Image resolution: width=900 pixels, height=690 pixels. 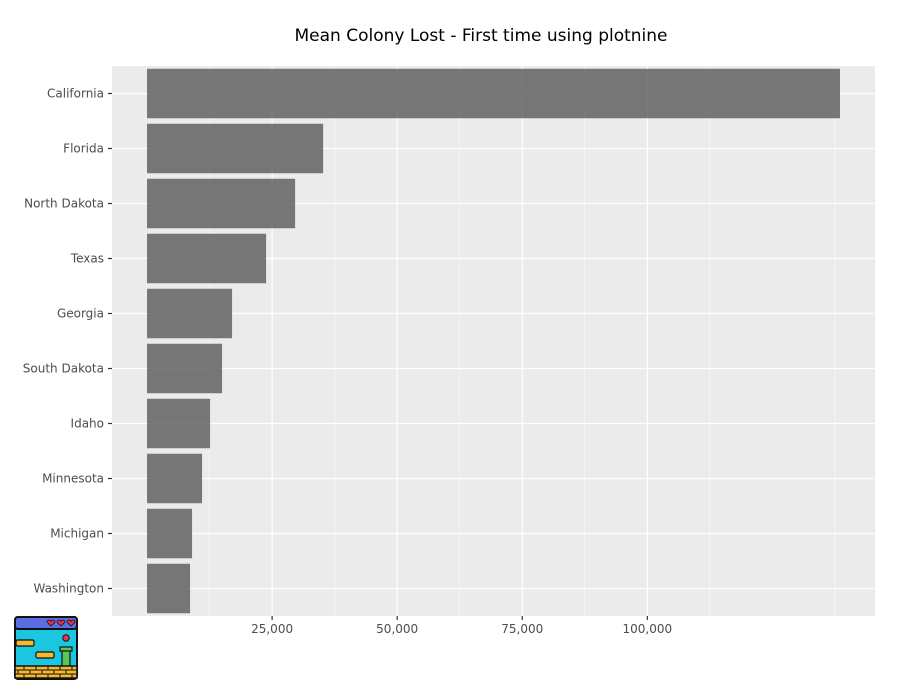 I want to click on bar-idaho, so click(x=179, y=423).